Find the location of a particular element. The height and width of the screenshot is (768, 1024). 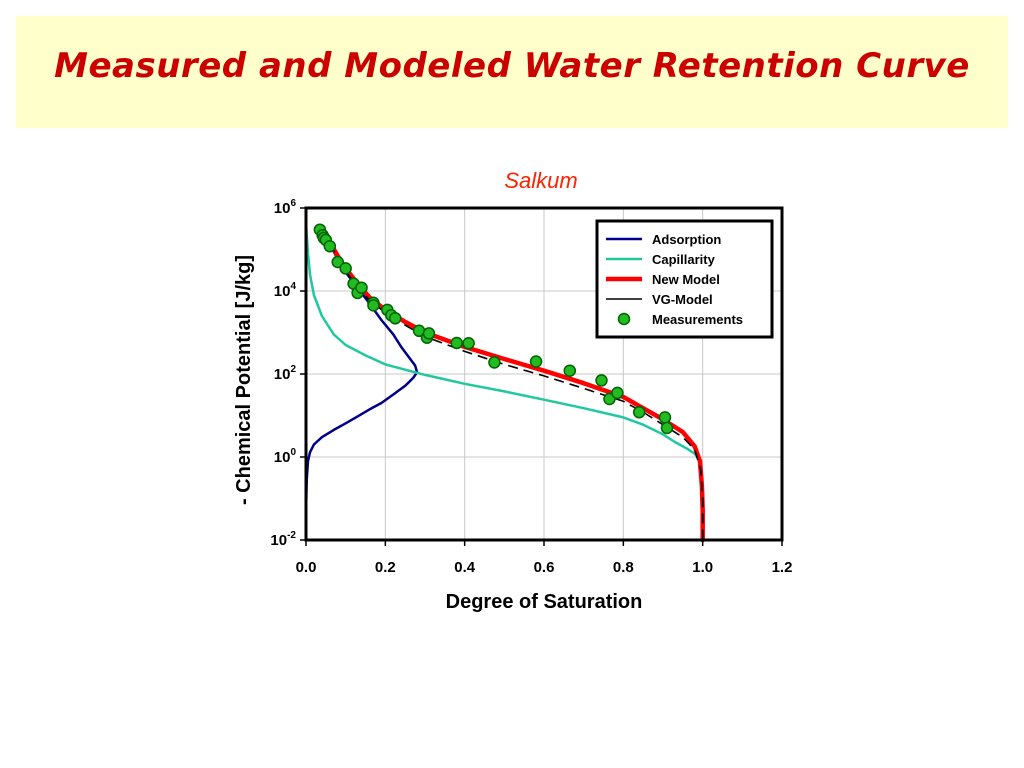

y-tick-label: 10⁶ is located at coordinates (285, 207).